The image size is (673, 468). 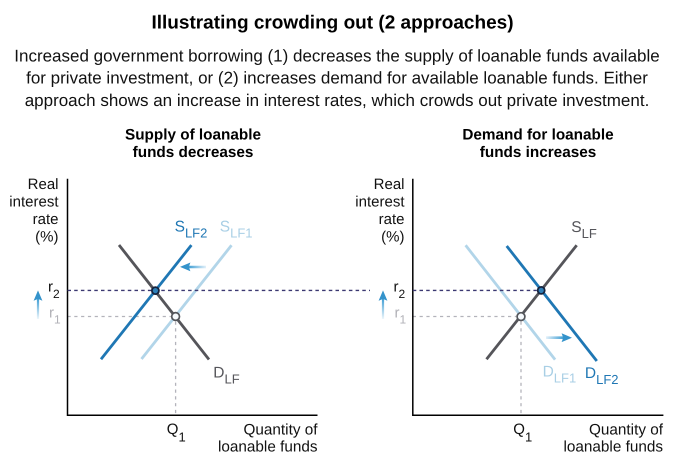 I want to click on svg-text: funds decreases, so click(x=193, y=152).